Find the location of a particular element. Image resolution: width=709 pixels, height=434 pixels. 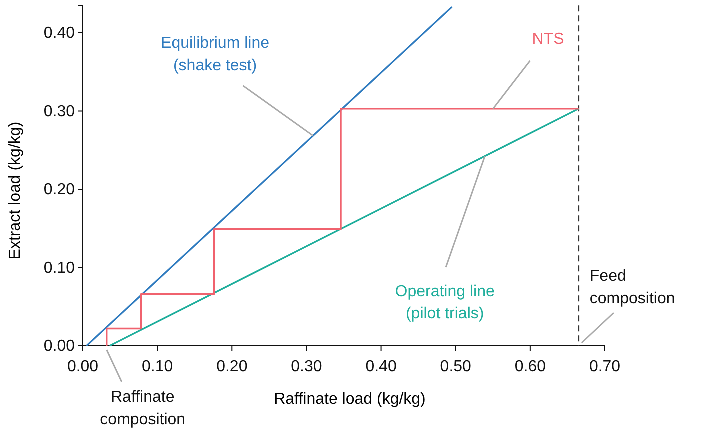

x-tick-label: 0.00 is located at coordinates (83, 367).